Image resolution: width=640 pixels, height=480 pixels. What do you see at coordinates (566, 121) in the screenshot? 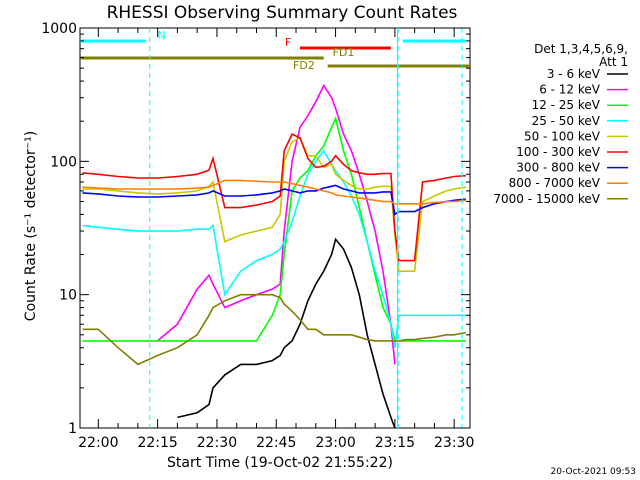
I see `legend-label-4: 25 - 50 keV` at bounding box center [566, 121].